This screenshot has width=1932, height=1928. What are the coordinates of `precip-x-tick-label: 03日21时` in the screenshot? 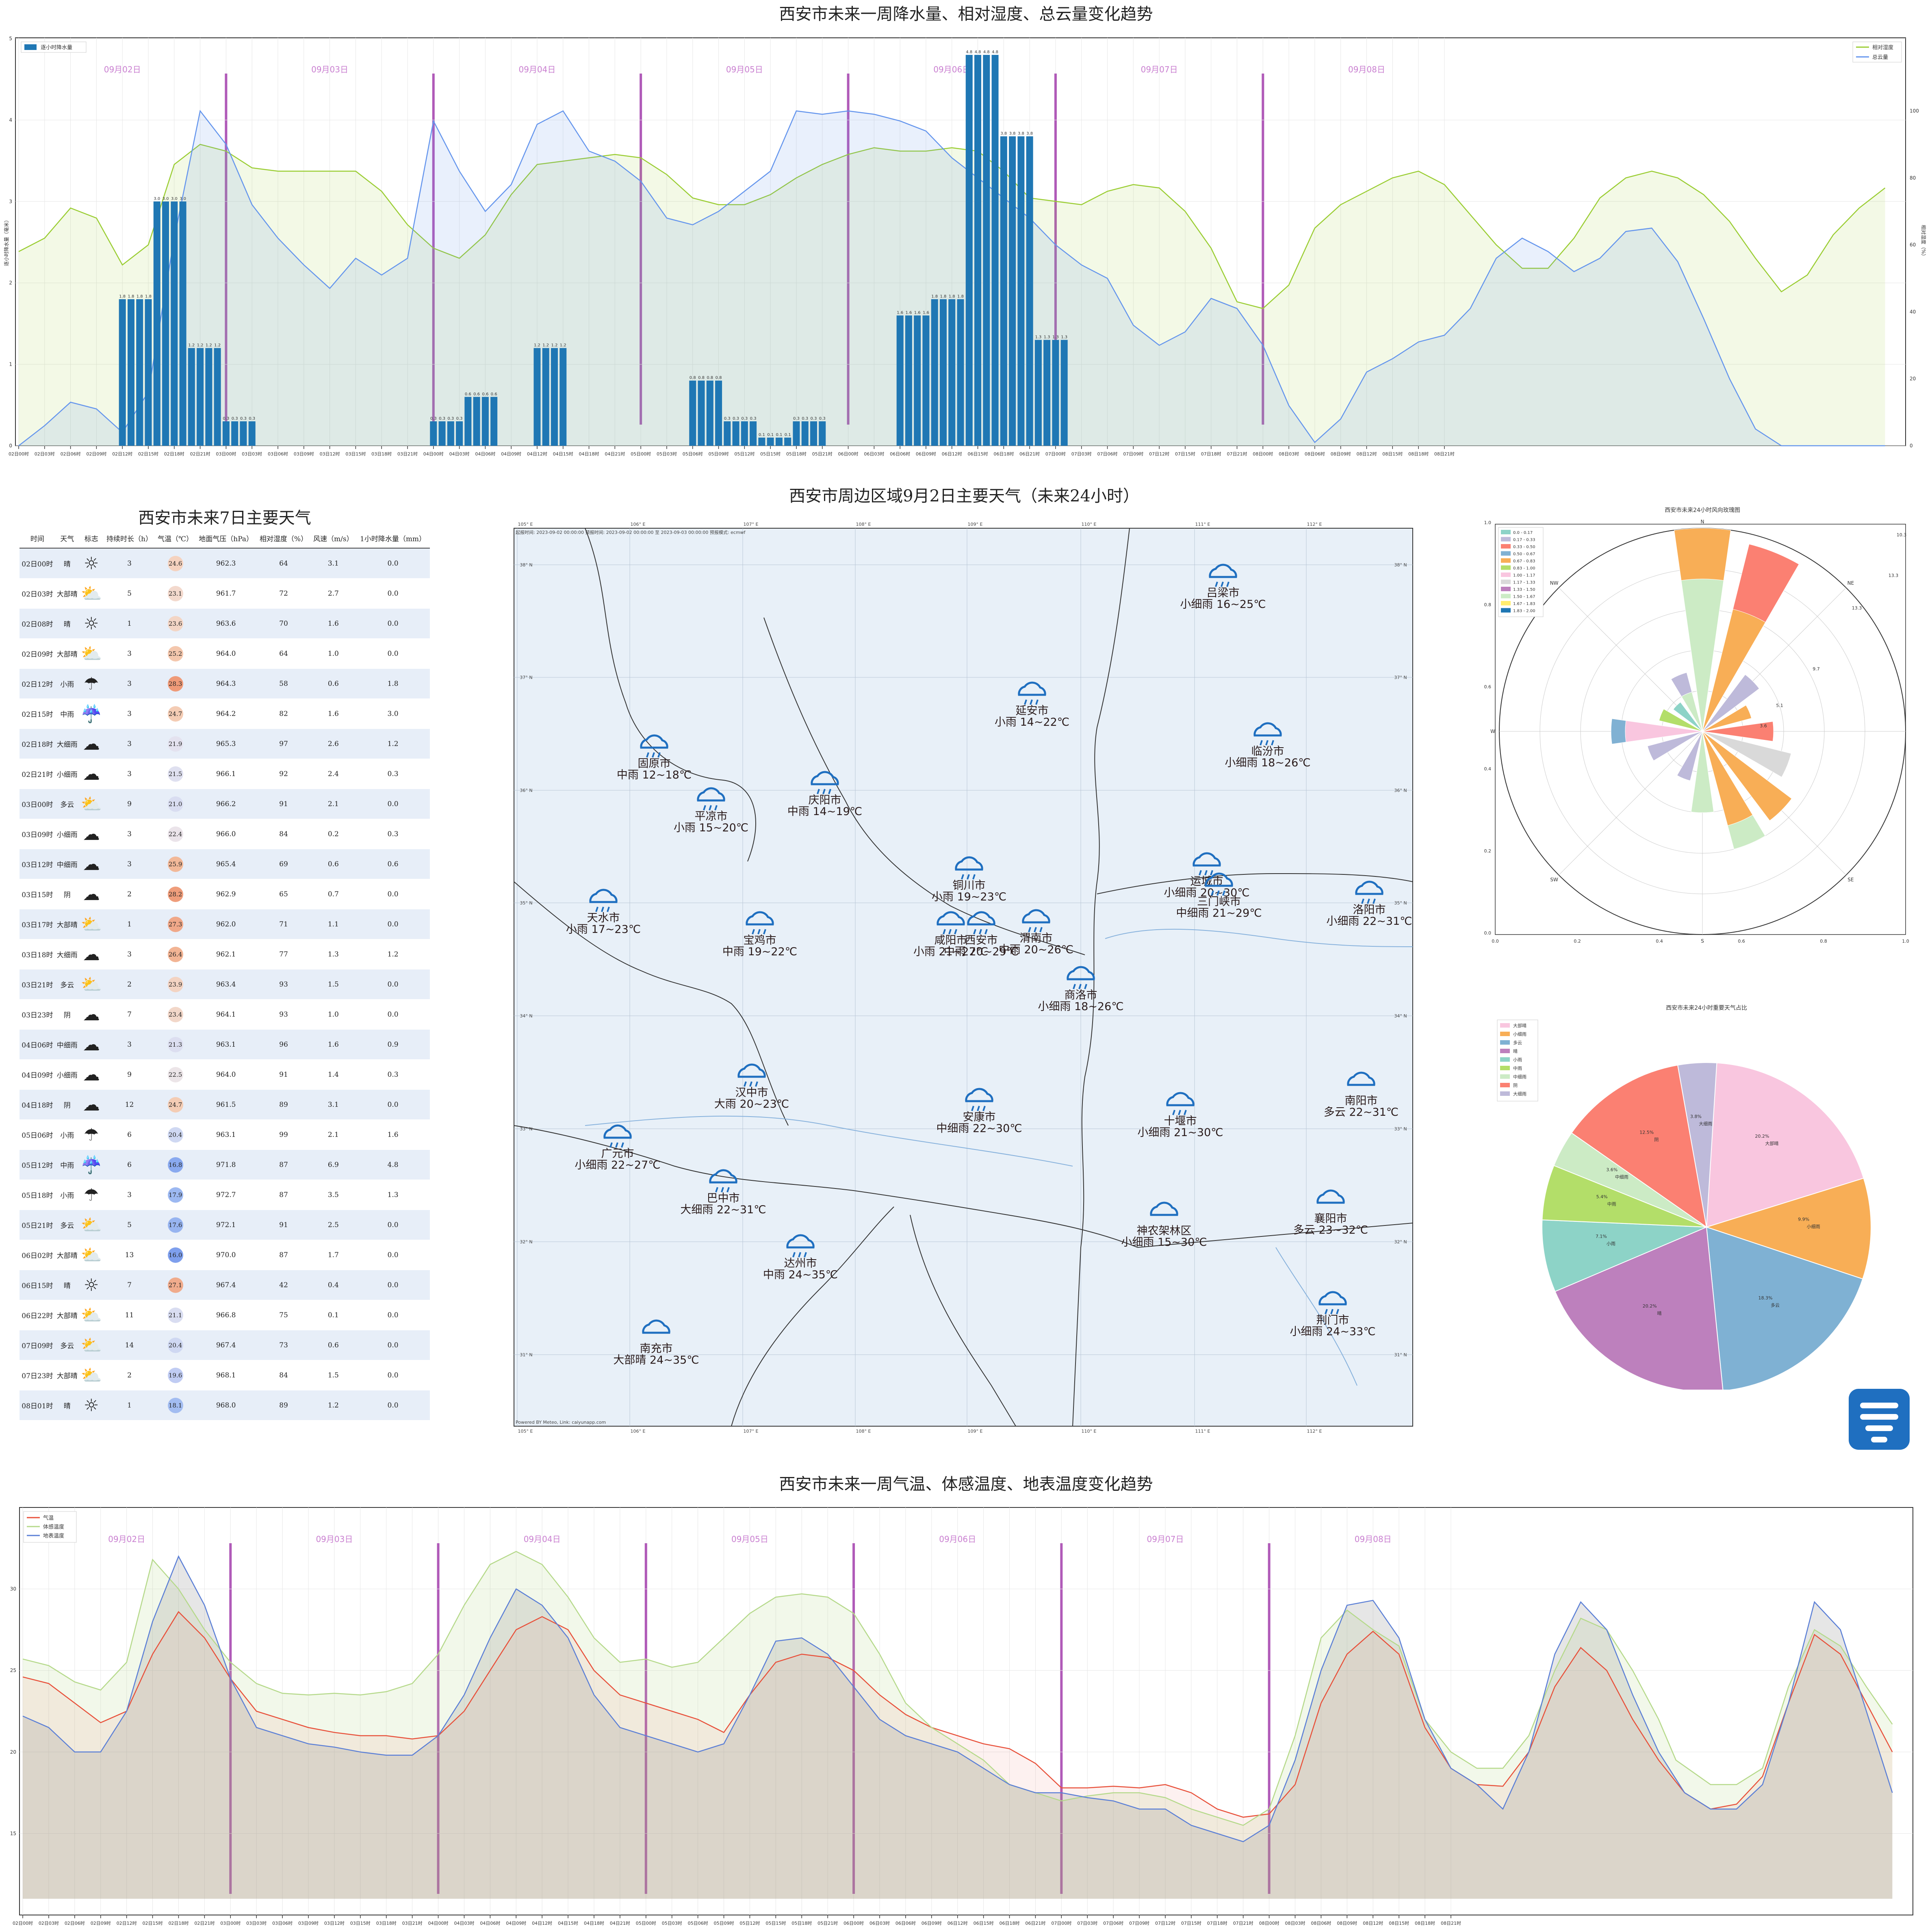 It's located at (407, 454).